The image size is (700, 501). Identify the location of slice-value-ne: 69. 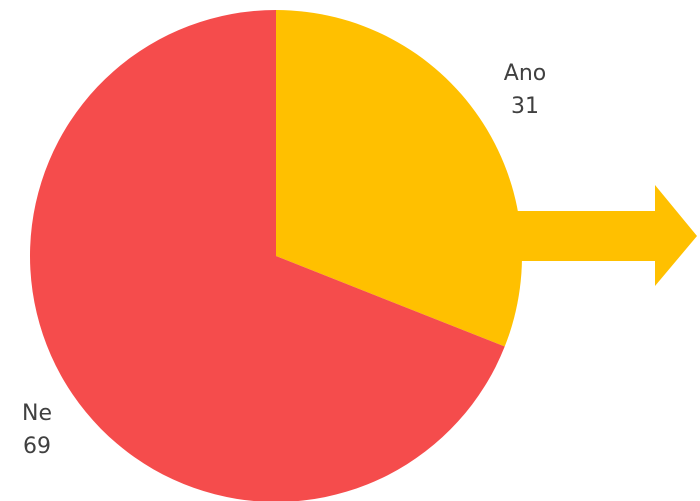
(37, 446).